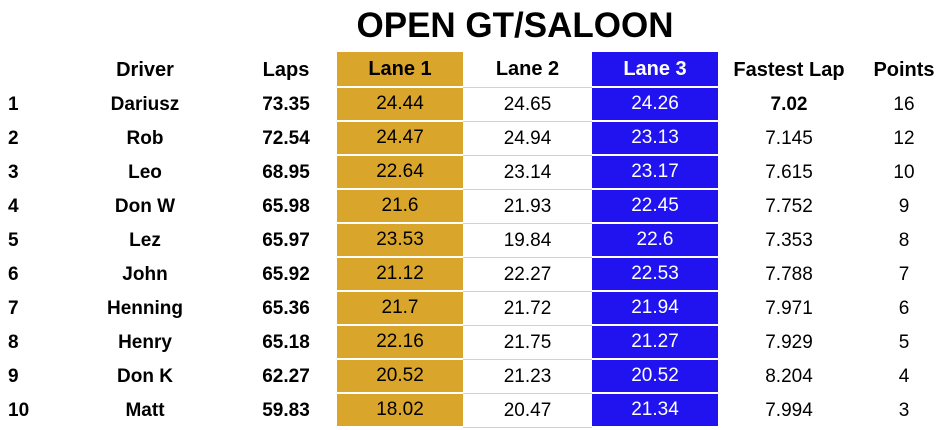 The image size is (948, 430). Describe the element at coordinates (655, 309) in the screenshot. I see `lane3-time-cell: 21.94` at that location.